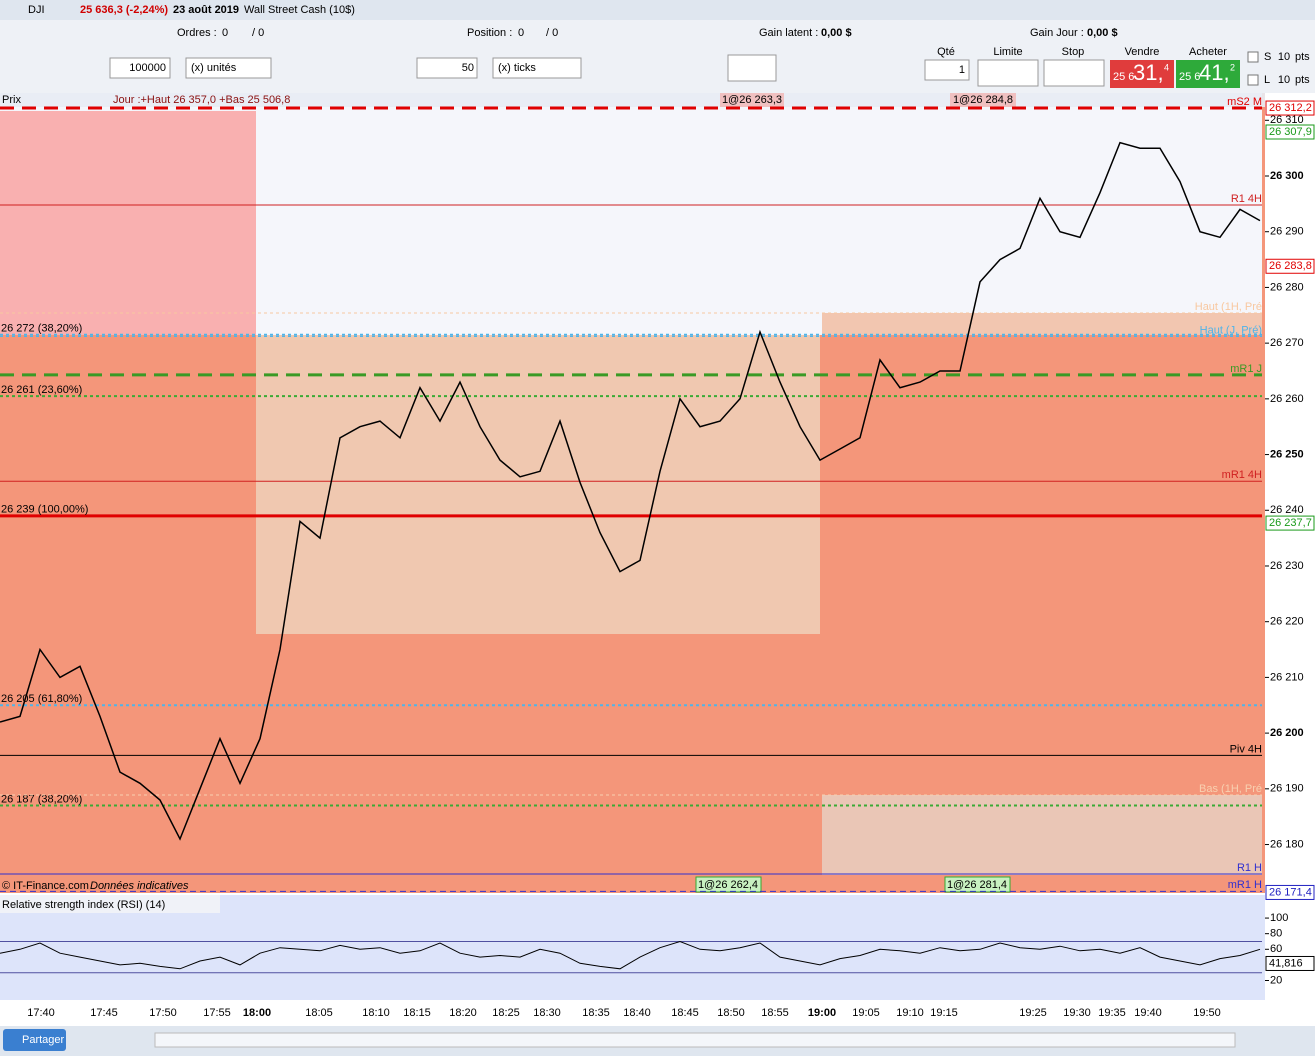 This screenshot has width=1315, height=1061. Describe the element at coordinates (228, 68) in the screenshot. I see `qty-unit-select` at that location.